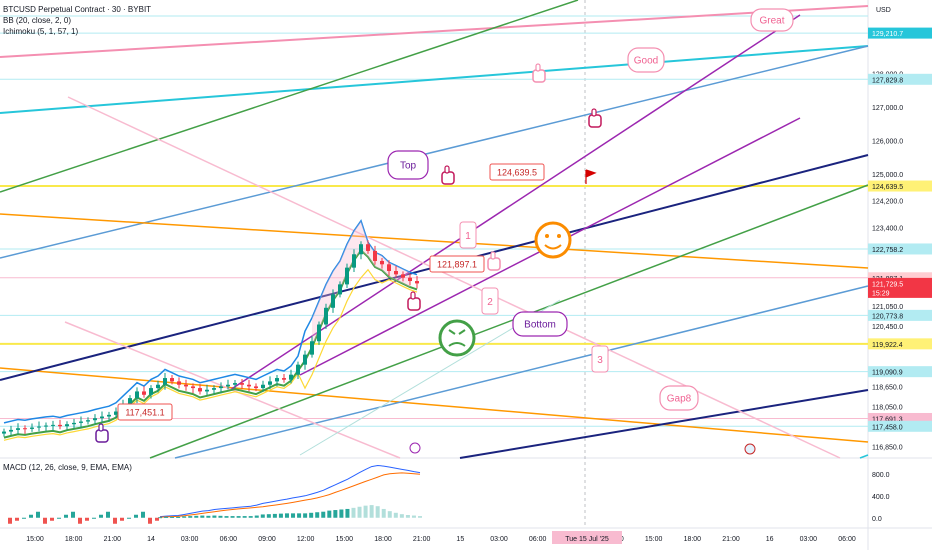 The height and width of the screenshot is (550, 932). What do you see at coordinates (887, 108) in the screenshot?
I see `price-tick-label: 127,000.0` at bounding box center [887, 108].